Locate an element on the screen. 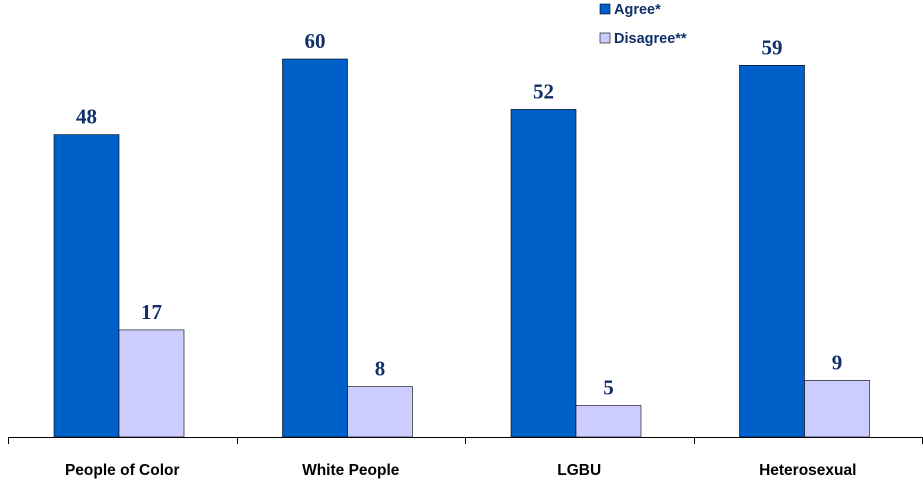 The height and width of the screenshot is (480, 923). legend: Agree* Disagree** is located at coordinates (643, 24).